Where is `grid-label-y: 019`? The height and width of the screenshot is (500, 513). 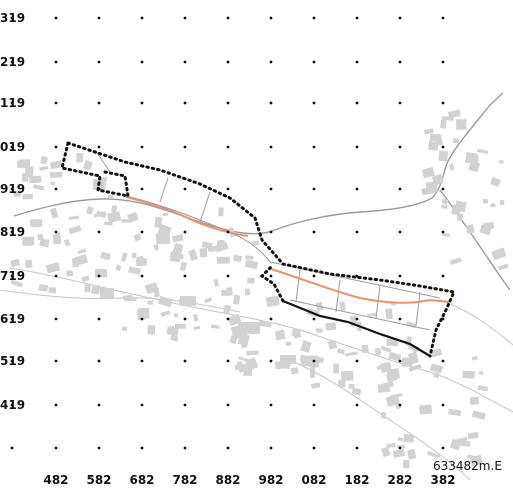 grid-label-y: 019 is located at coordinates (13, 147).